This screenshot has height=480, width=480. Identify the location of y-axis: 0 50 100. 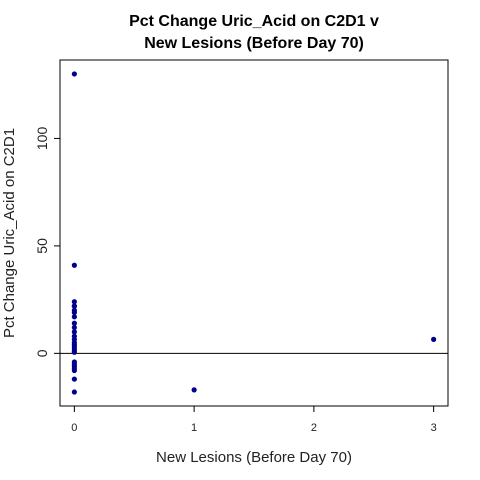
(47, 242).